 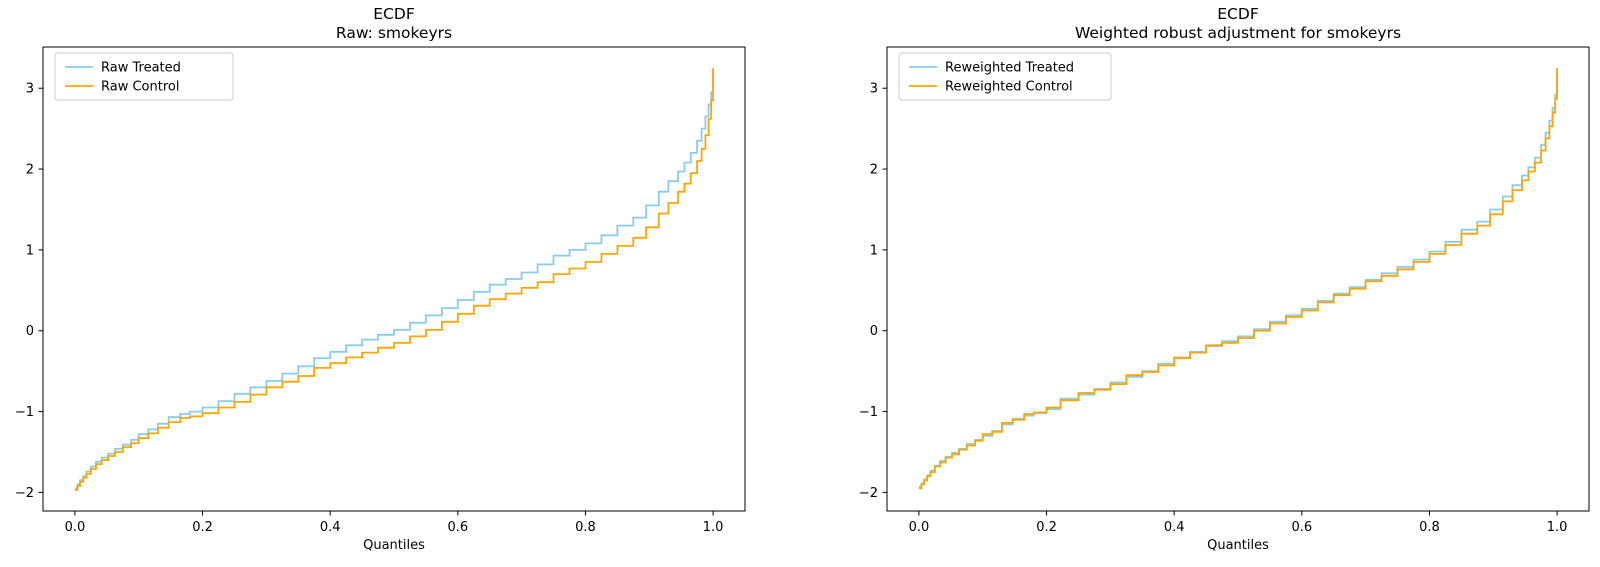 What do you see at coordinates (140, 87) in the screenshot?
I see `legend-entry-label: Raw Control` at bounding box center [140, 87].